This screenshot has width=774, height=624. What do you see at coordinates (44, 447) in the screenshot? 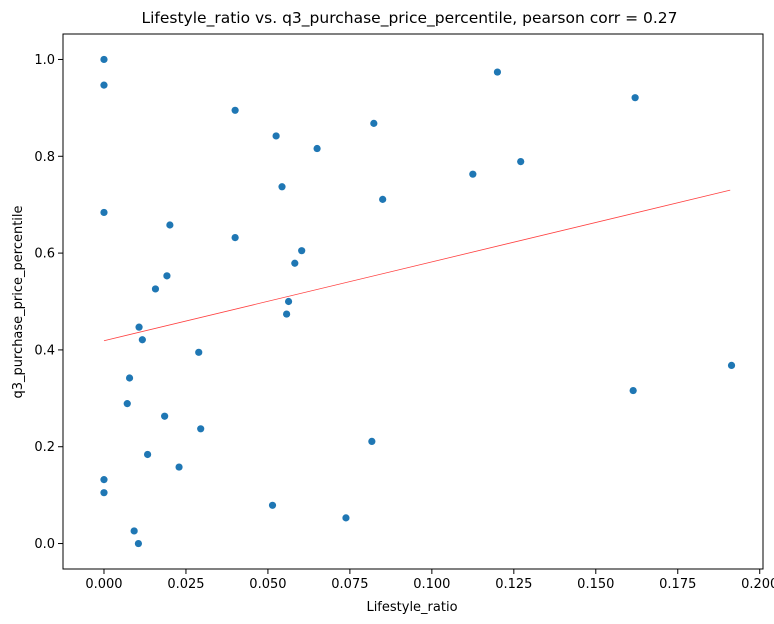
I see `y-tick-label: 0.2` at bounding box center [44, 447].